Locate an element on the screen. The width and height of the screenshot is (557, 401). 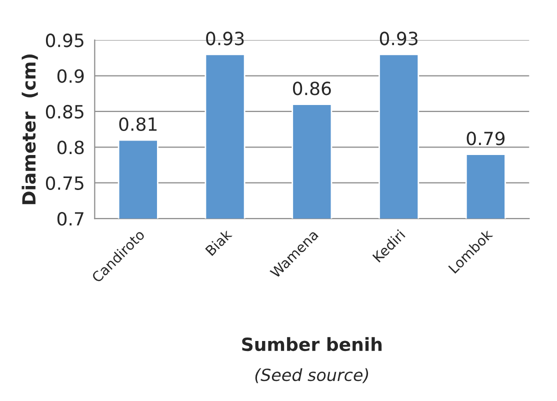
data-label: 0.81 is located at coordinates (138, 124).